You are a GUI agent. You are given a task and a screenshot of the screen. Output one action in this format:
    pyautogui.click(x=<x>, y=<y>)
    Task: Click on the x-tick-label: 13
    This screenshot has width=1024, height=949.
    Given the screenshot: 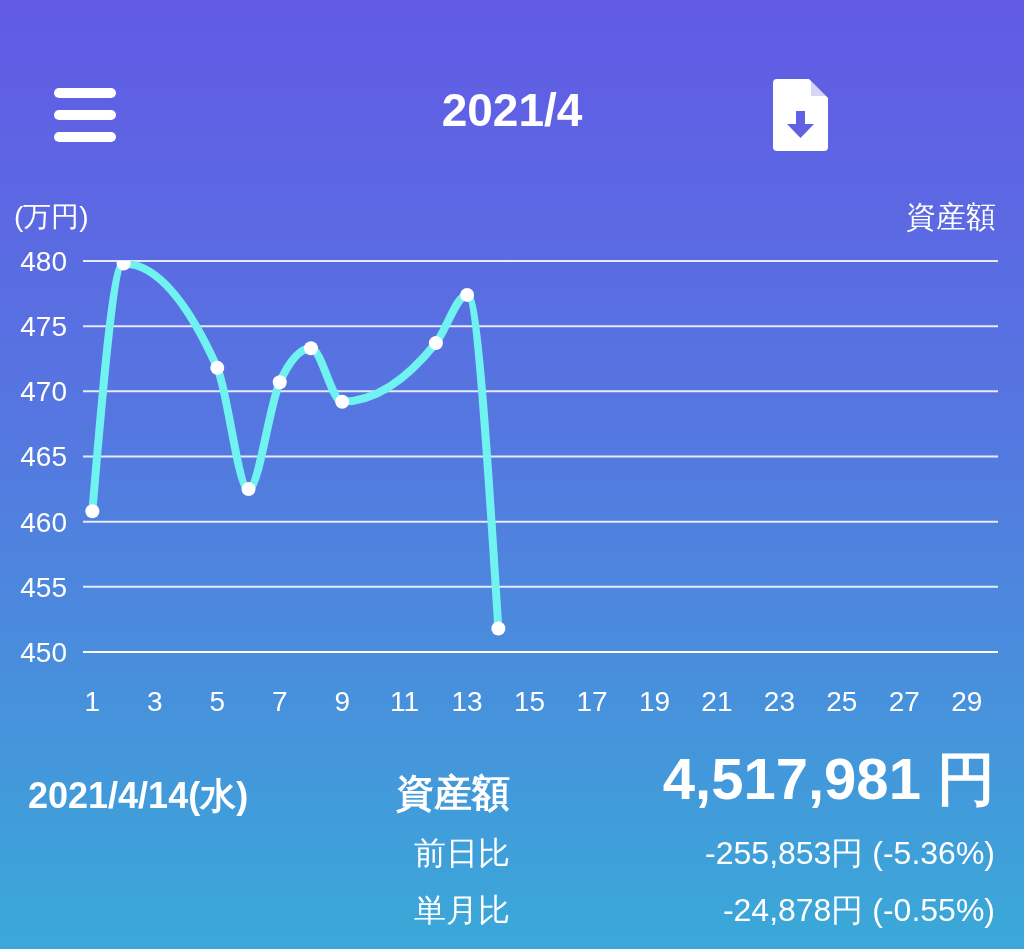 What is the action you would take?
    pyautogui.click(x=467, y=701)
    